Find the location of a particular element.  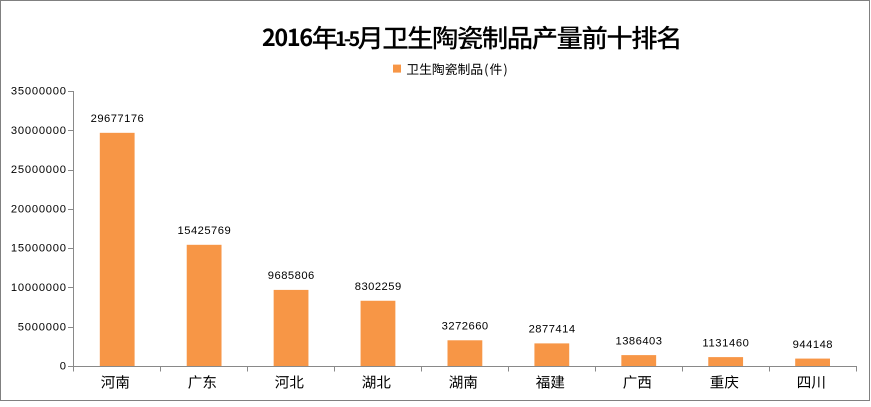

svg-text: 2877414 is located at coordinates (552, 330).